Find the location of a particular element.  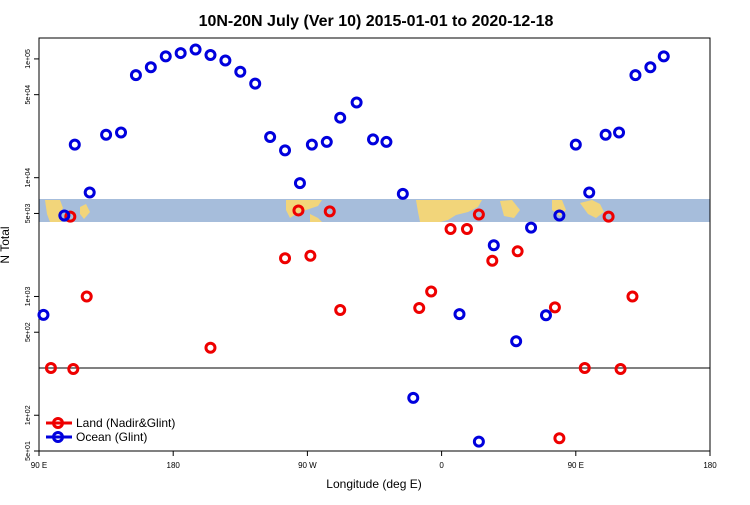

y-tick-label: 5e+02 is located at coordinates (28, 332).